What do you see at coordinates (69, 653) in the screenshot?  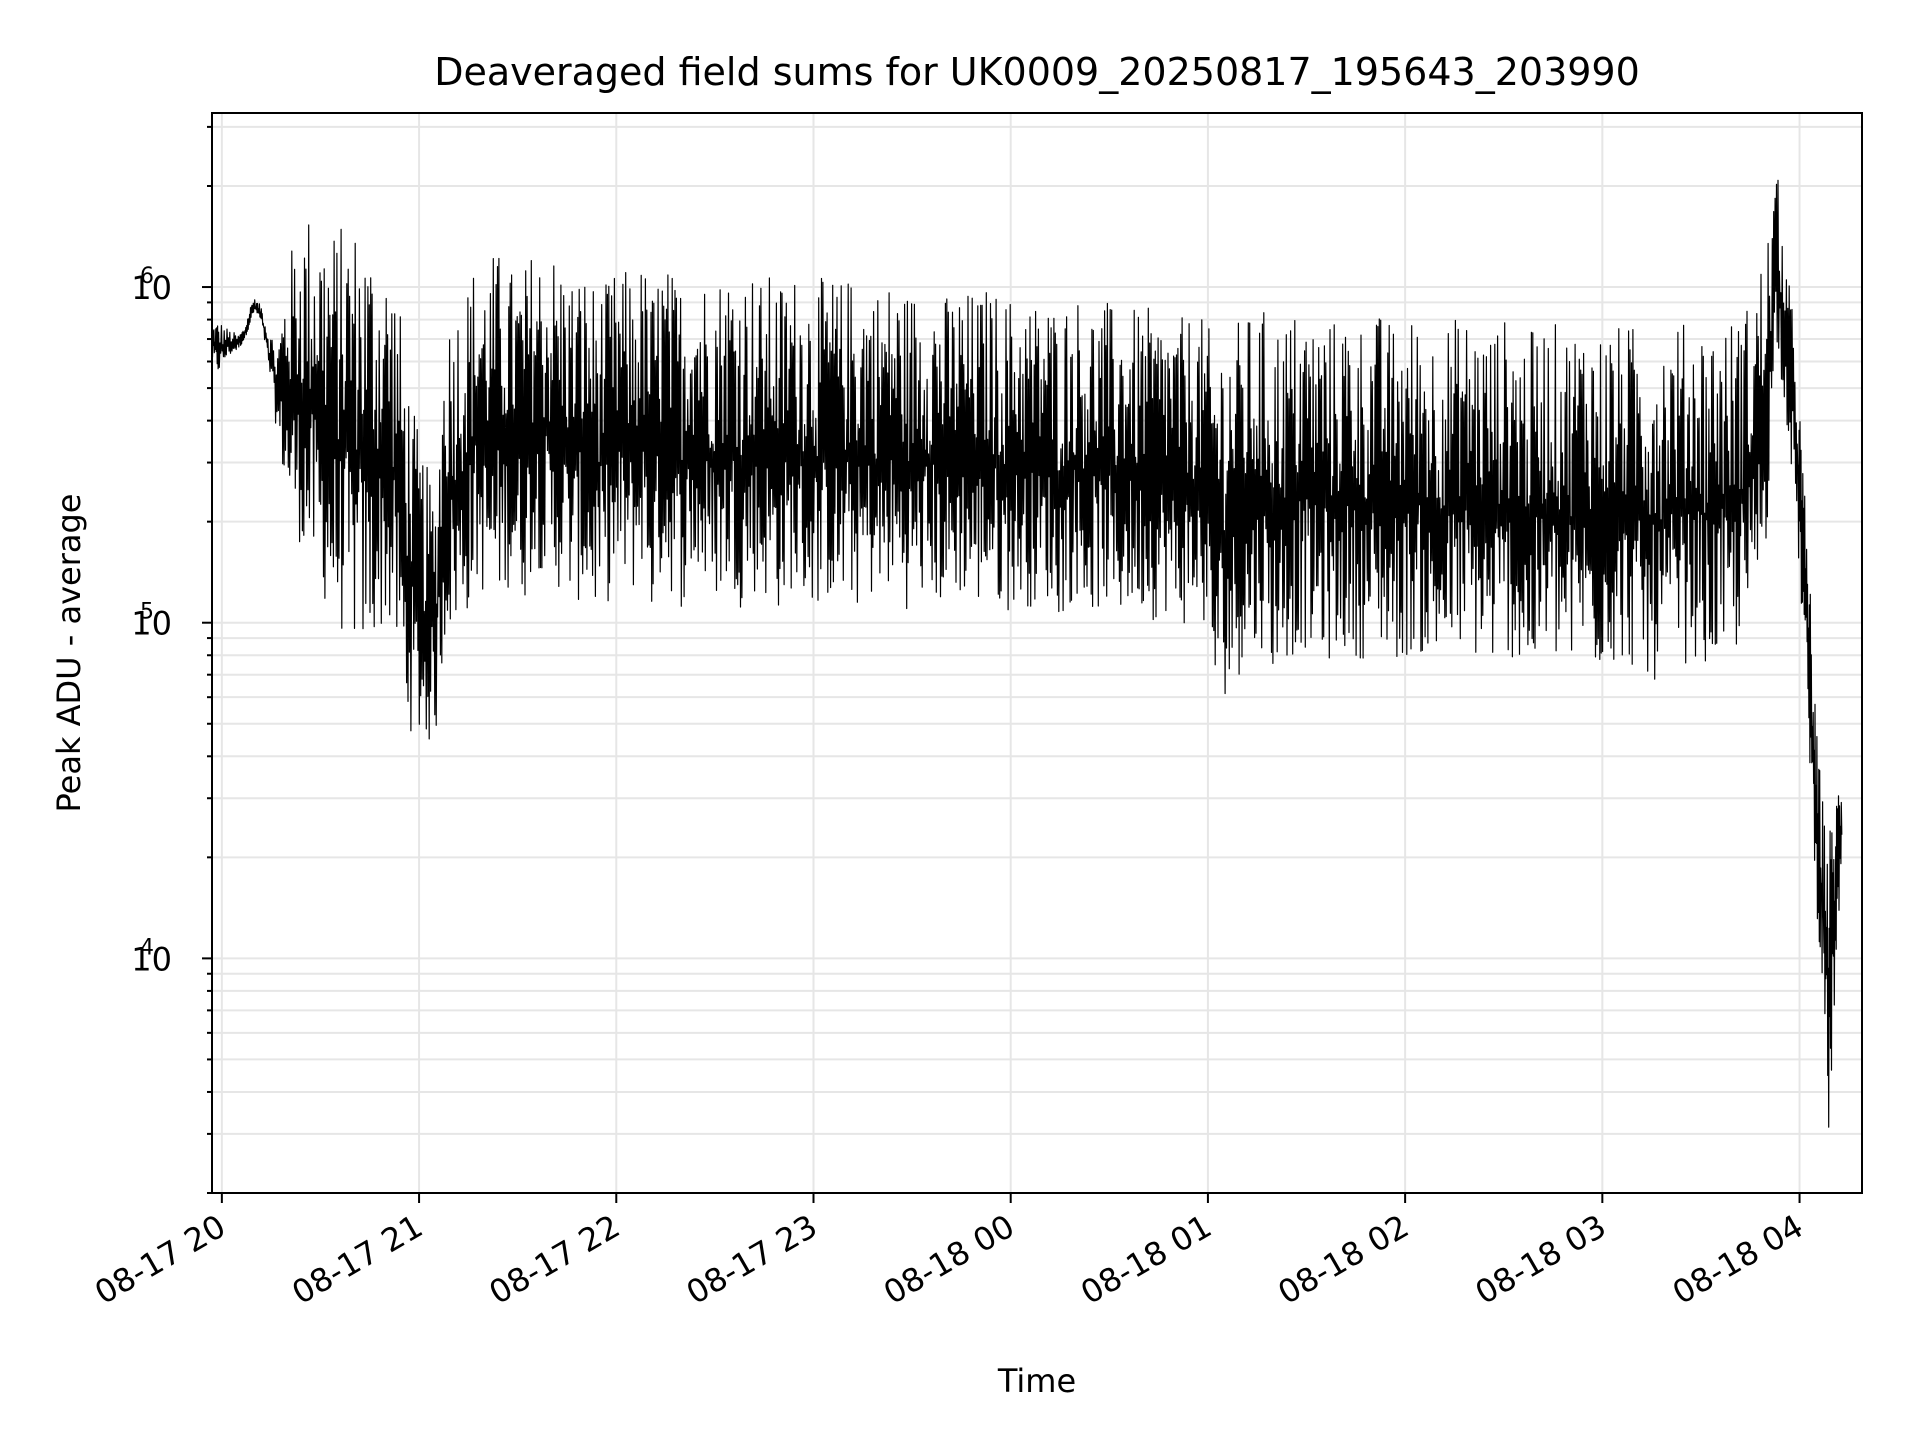 I see `y-axis-label: Peak ADU - average` at bounding box center [69, 653].